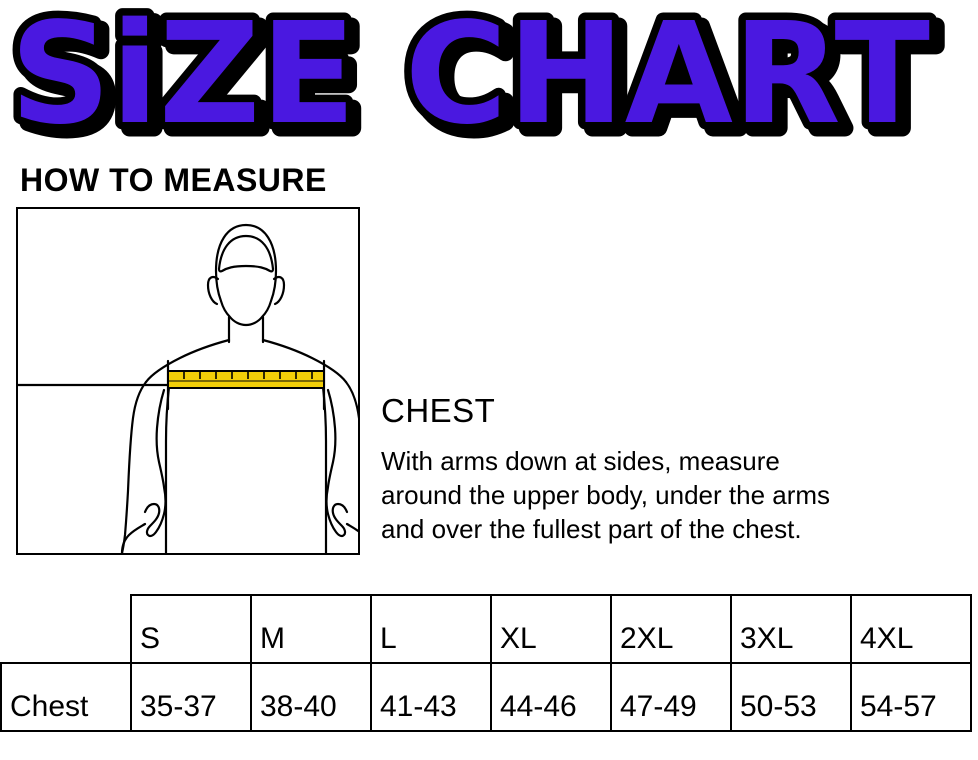 The width and height of the screenshot is (978, 760). Describe the element at coordinates (167, 469) in the screenshot. I see `torso-left-side` at that location.